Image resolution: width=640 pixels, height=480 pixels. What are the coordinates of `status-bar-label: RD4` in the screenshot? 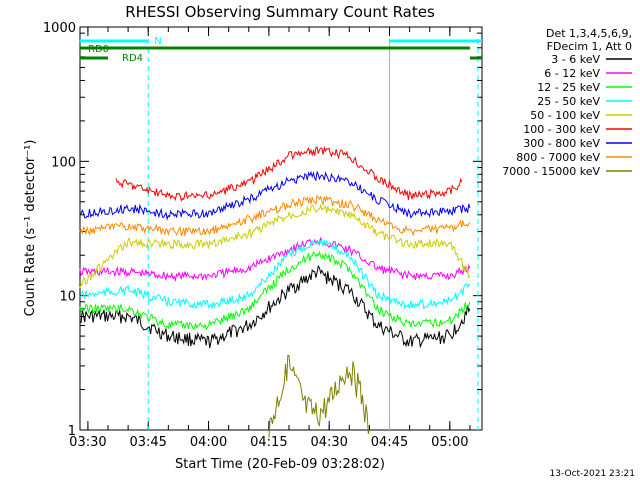 It's located at (132, 58).